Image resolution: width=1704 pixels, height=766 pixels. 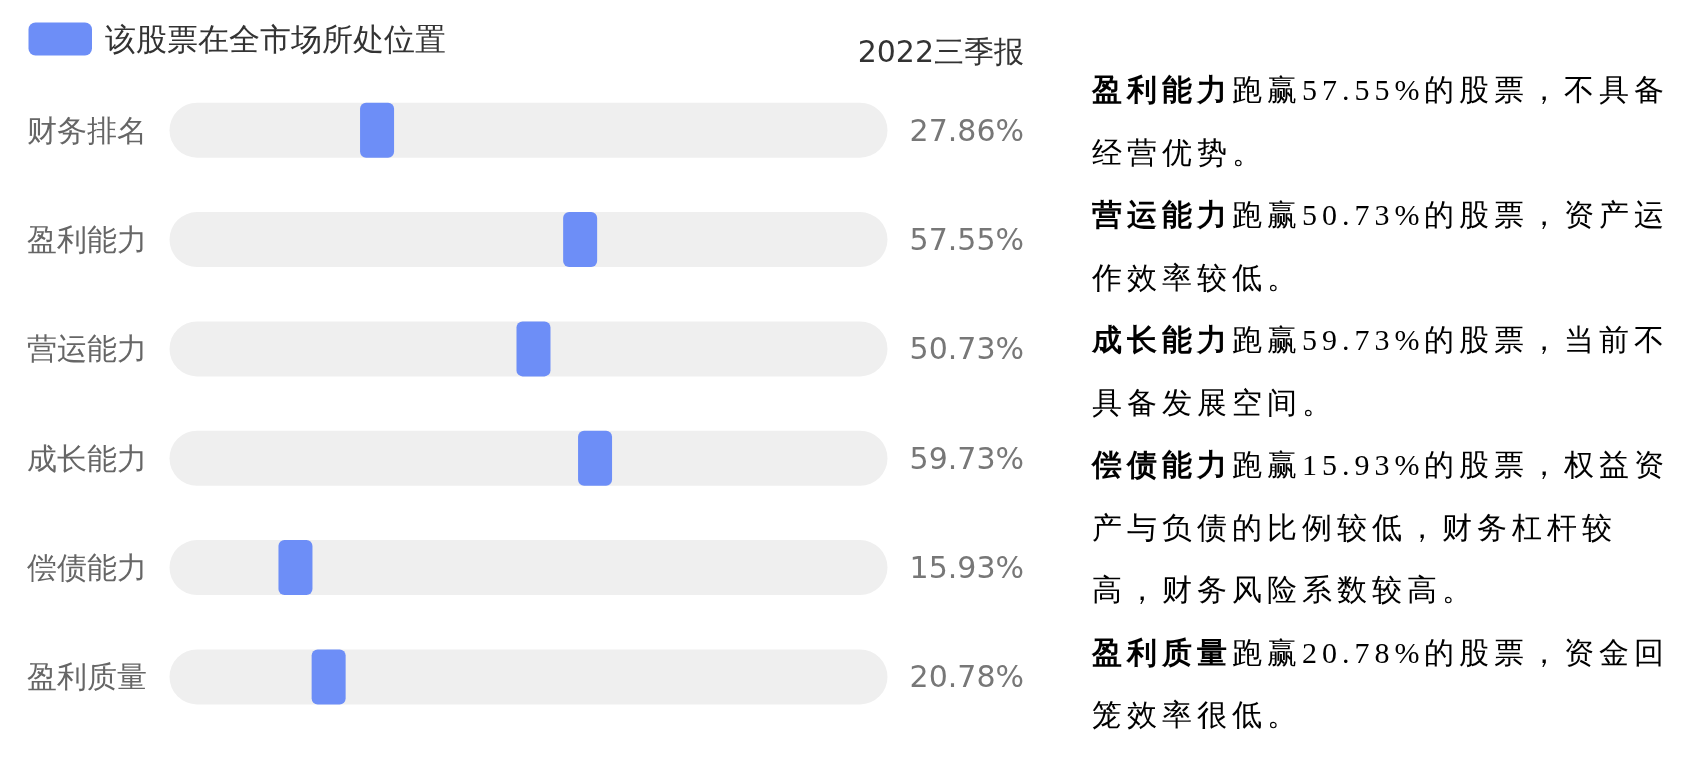 I want to click on text: 盈利能力跑赢57.55%的股票，不具备经营优势。, so click(x=1381, y=121).